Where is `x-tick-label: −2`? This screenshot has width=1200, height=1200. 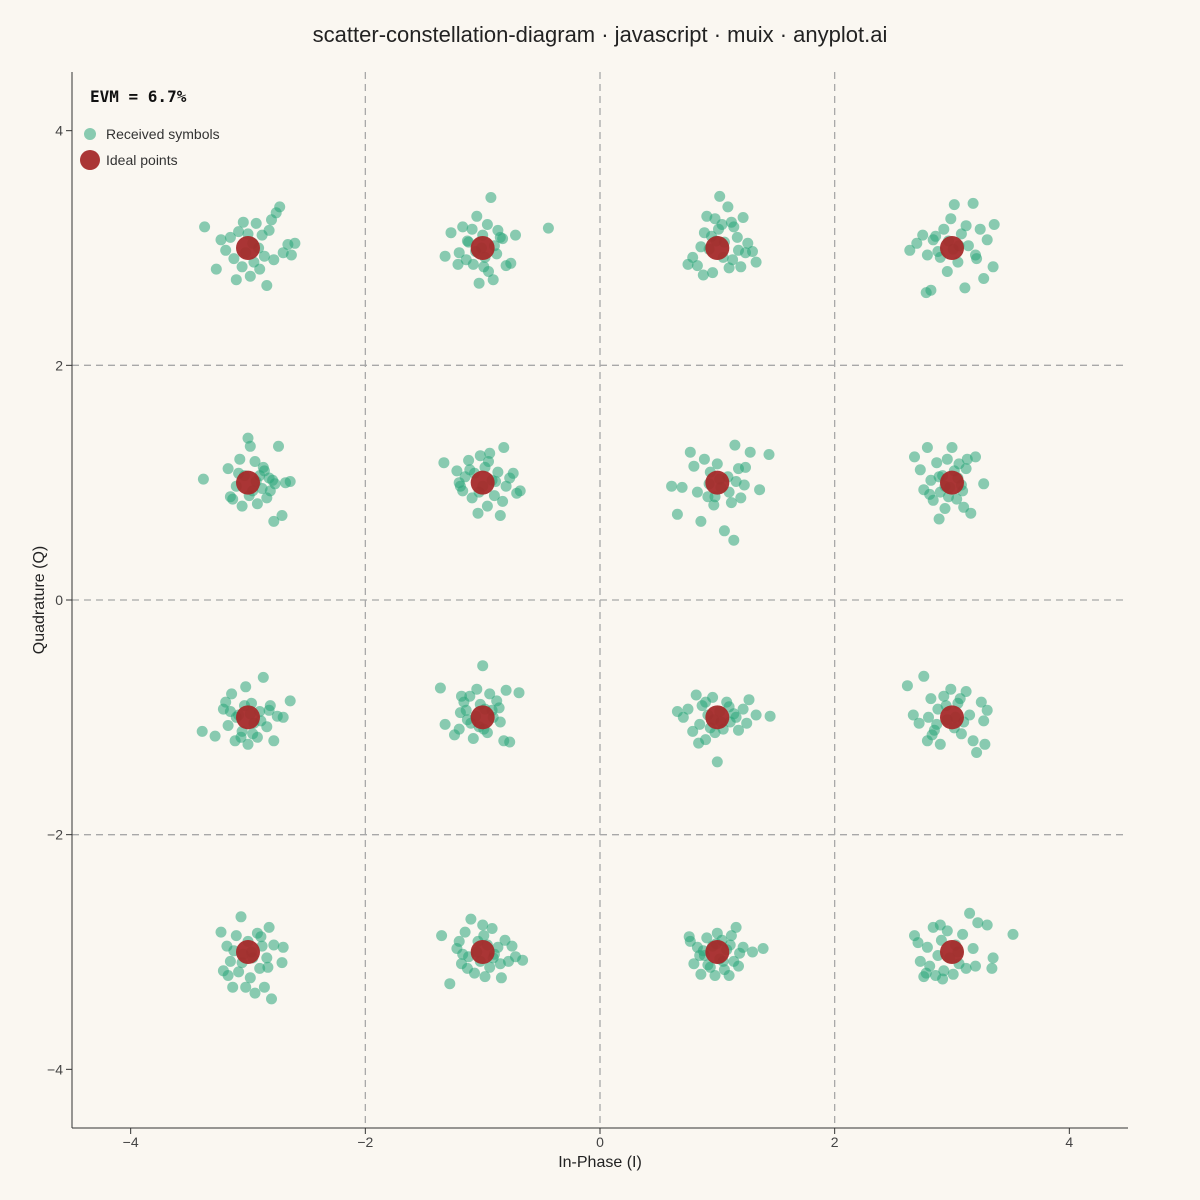 x-tick-label: −2 is located at coordinates (365, 1142).